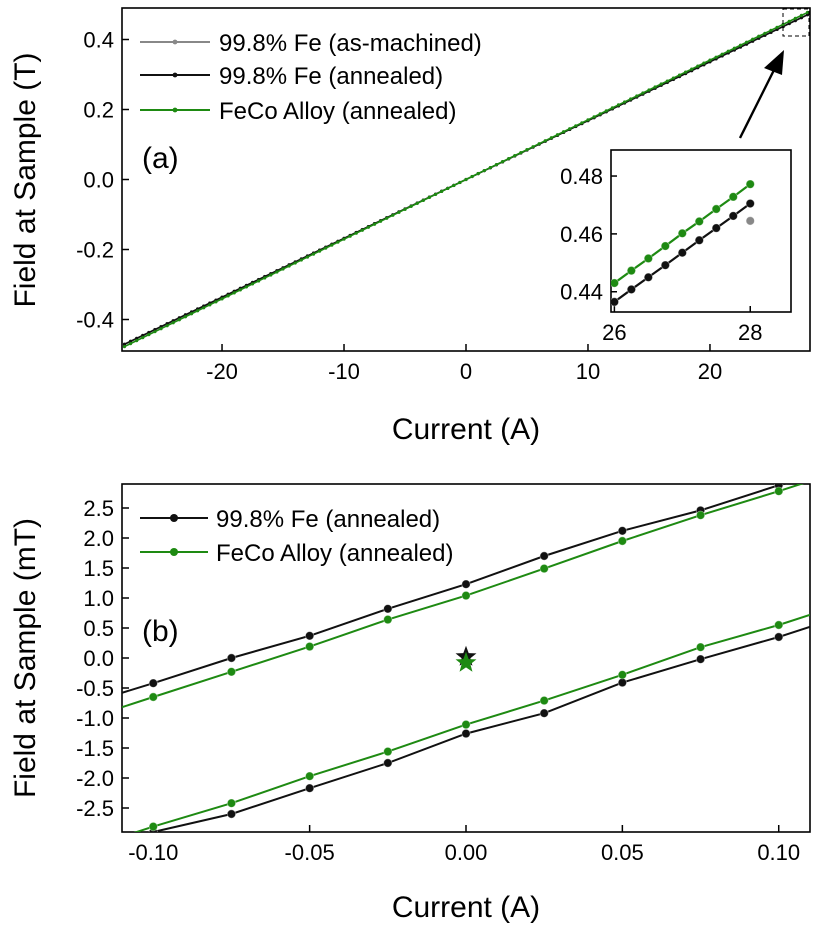 The width and height of the screenshot is (822, 927). Describe the element at coordinates (175, 42) in the screenshot. I see `legend-marker-as-machined` at that location.